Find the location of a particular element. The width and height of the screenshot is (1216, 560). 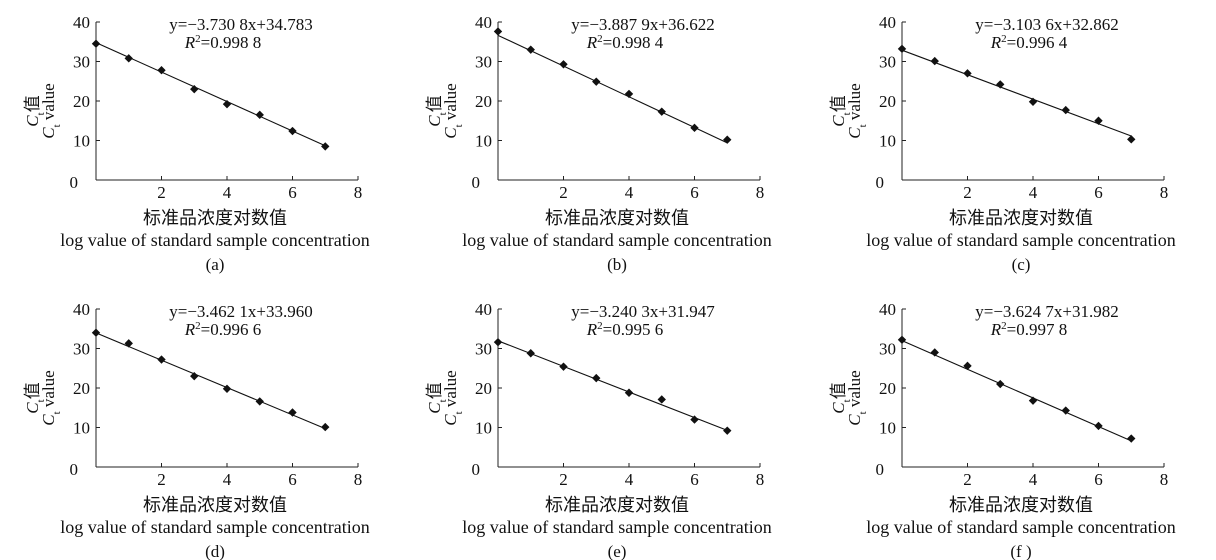

r-squared: R2=0.996 6 is located at coordinates (222, 329).